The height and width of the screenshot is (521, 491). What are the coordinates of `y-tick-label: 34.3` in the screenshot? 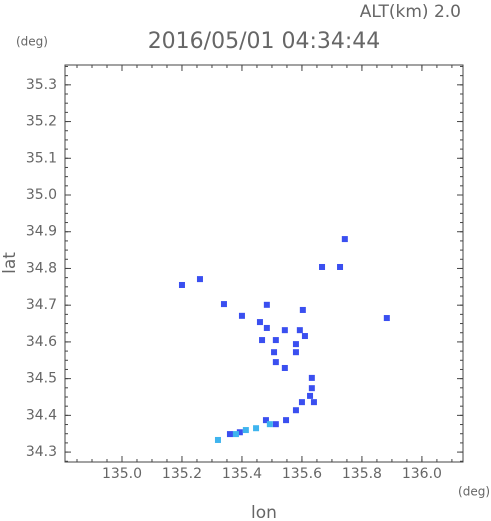 It's located at (41, 452).